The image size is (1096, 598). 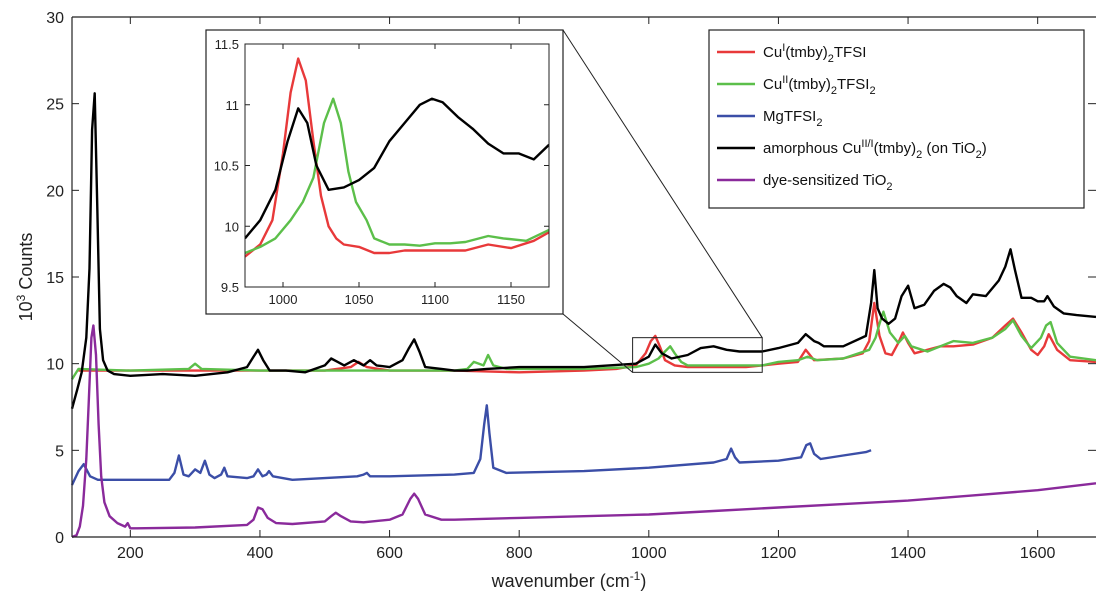 I want to click on inset-y-tick-label: 10.5, so click(x=226, y=166).